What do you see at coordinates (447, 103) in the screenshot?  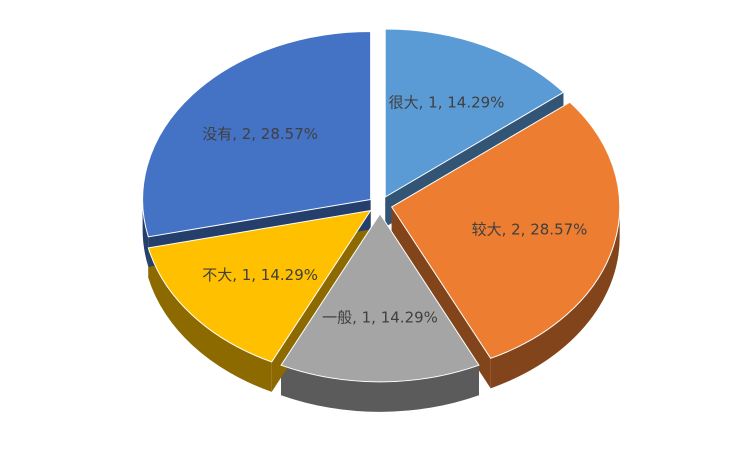 I see `data-label: 很大, 1, 14.29%` at bounding box center [447, 103].